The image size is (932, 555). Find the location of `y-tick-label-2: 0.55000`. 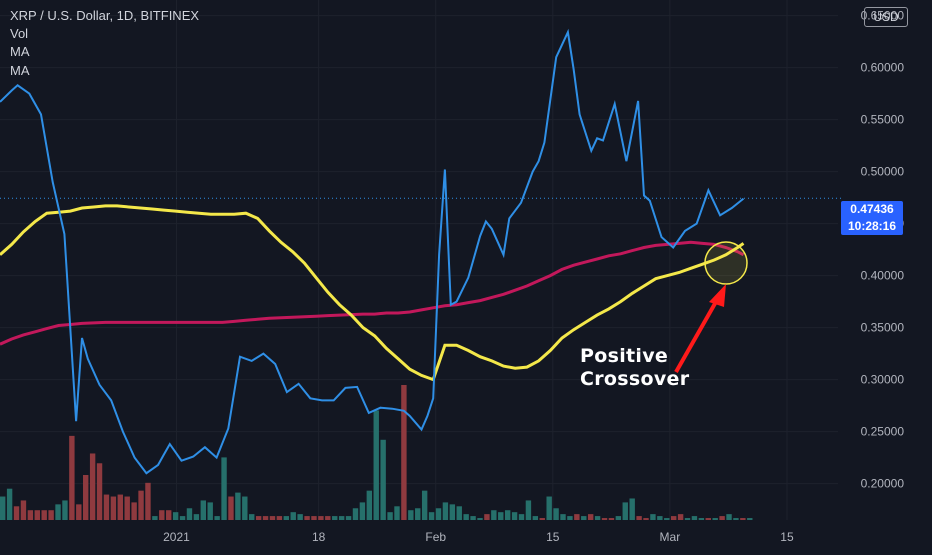

y-tick-label-2: 0.55000 is located at coordinates (883, 120).